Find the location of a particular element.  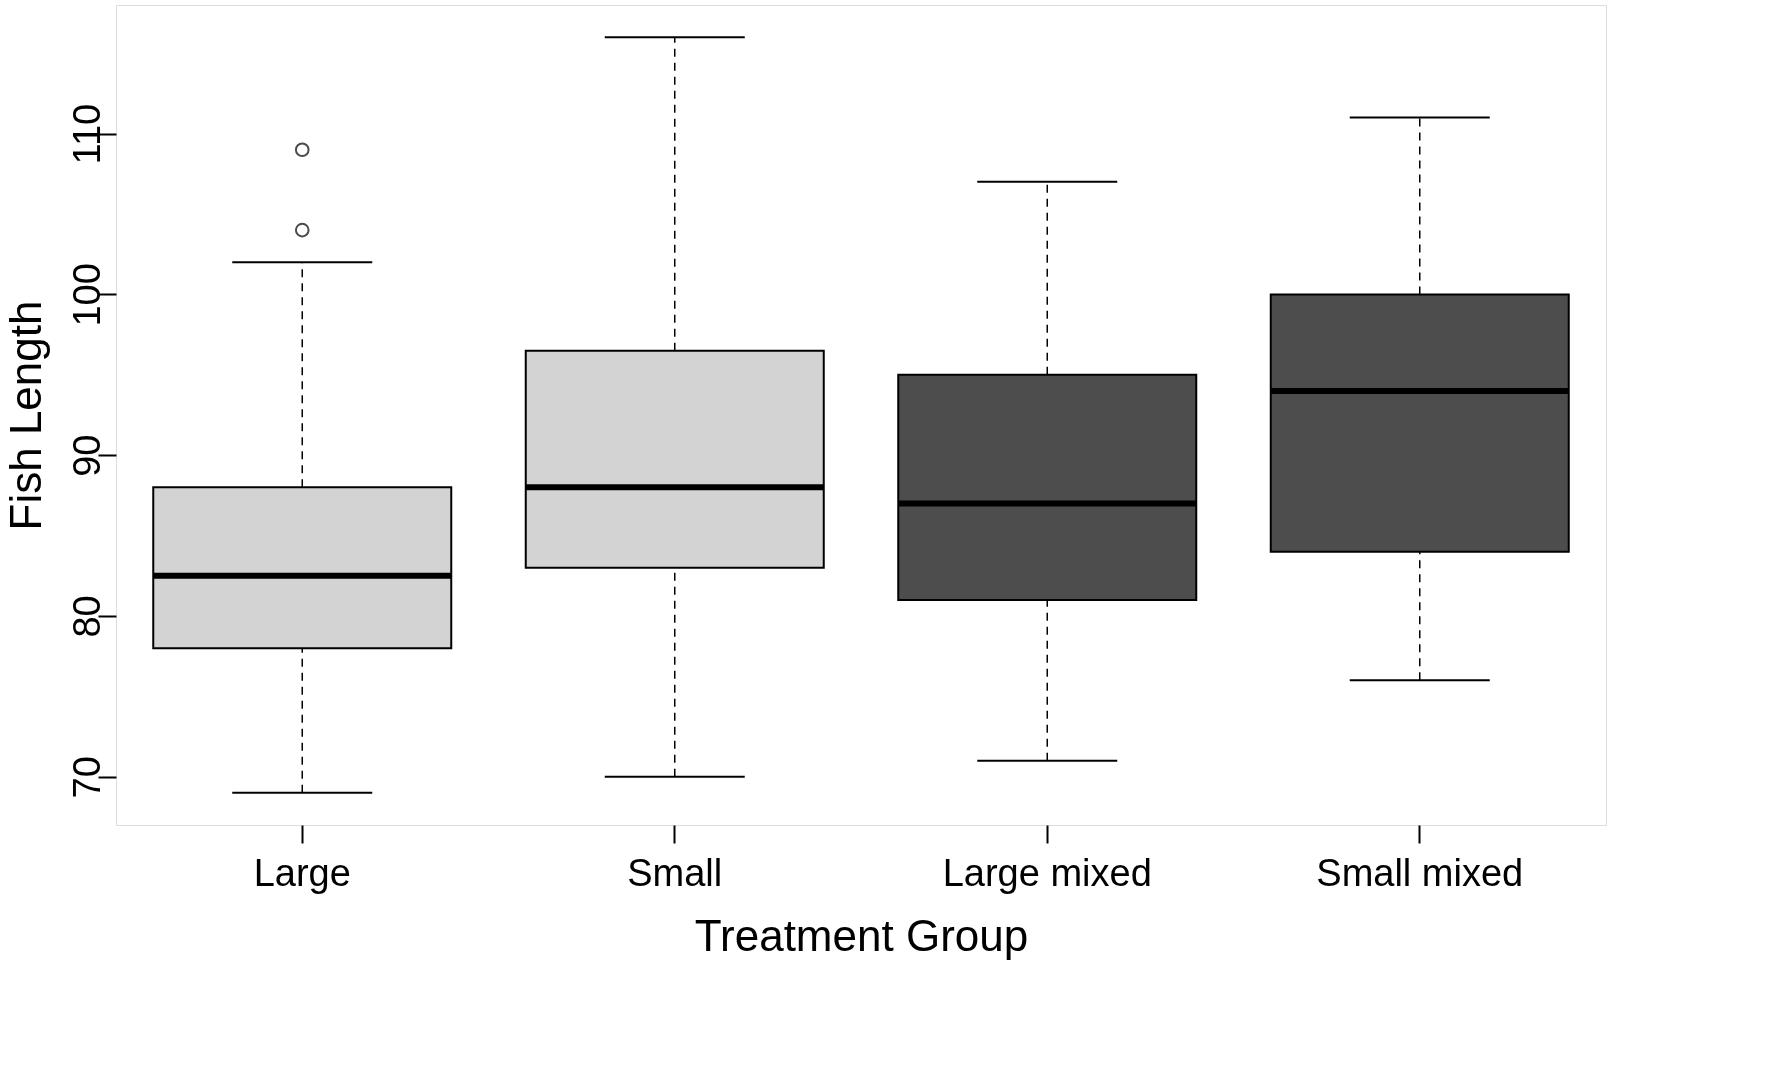

y-tick-label: 70 is located at coordinates (86, 777).